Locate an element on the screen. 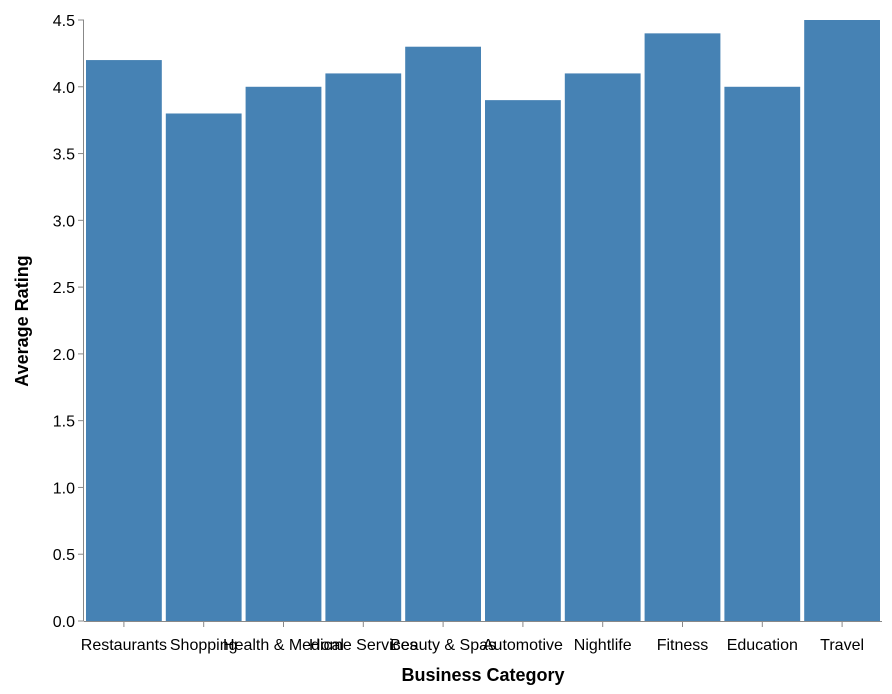 The image size is (892, 694). x-tick-label-1: Shopping is located at coordinates (204, 645).